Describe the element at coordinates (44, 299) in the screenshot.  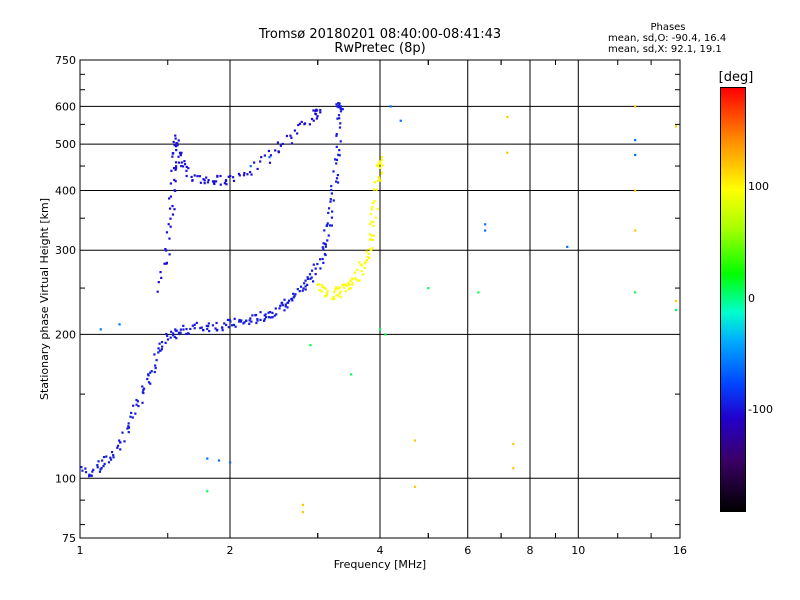
I see `y-axis-label: Stationary phase Virtual Height [km]` at that location.